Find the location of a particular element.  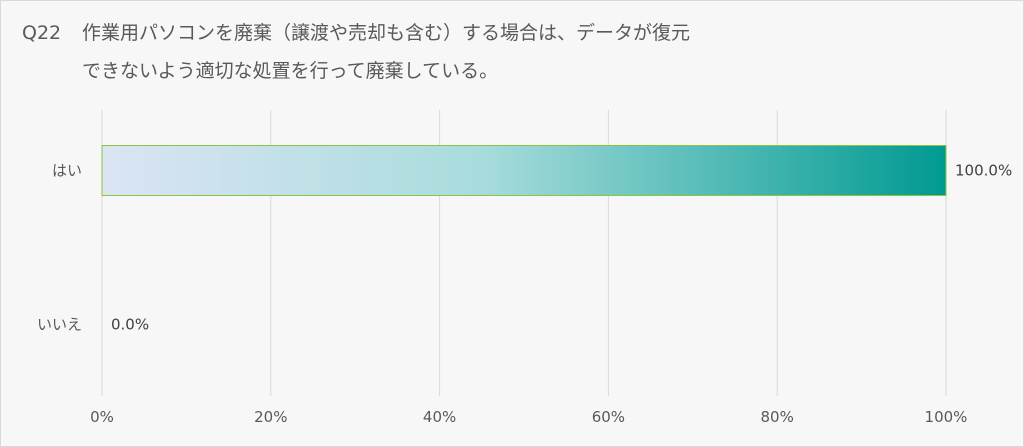

data-label: 0.0% is located at coordinates (130, 325).